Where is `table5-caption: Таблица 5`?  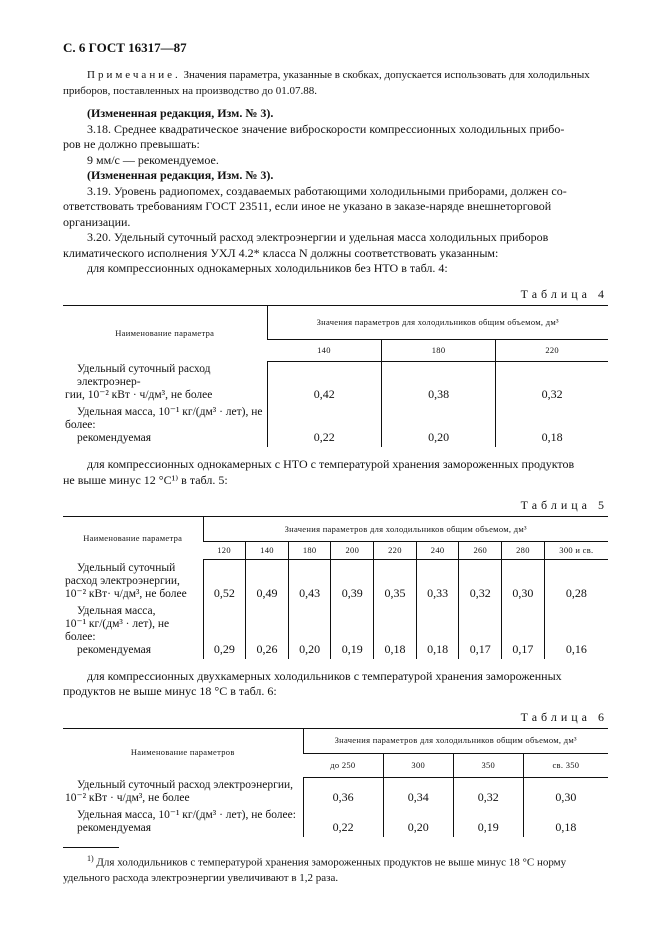 table5-caption: Таблица 5 is located at coordinates (564, 505).